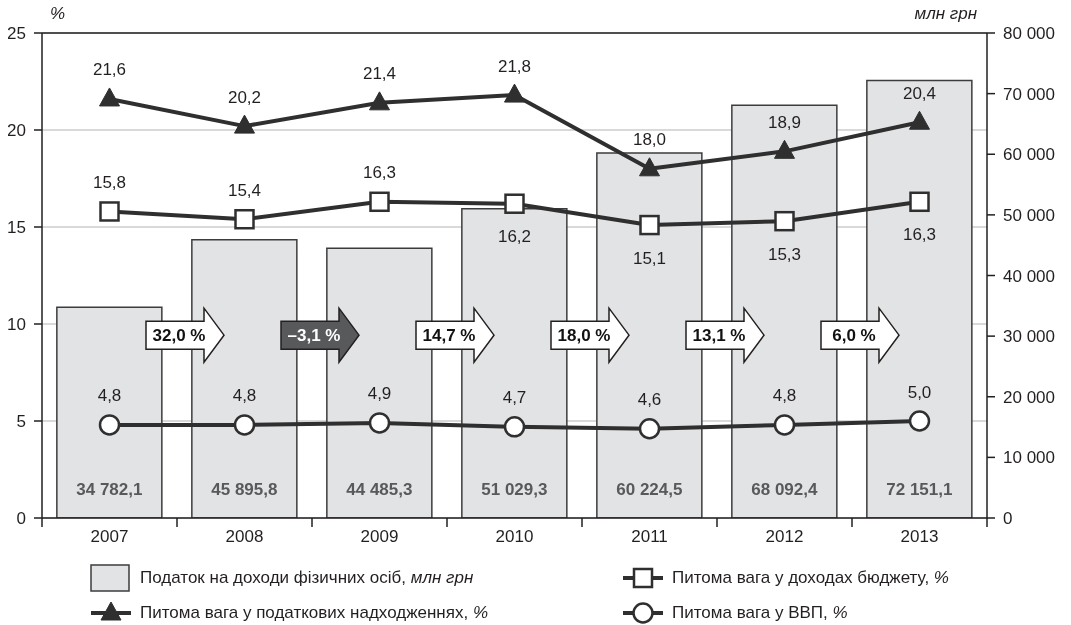  I want to click on x-tick-label: 2012, so click(784, 537).